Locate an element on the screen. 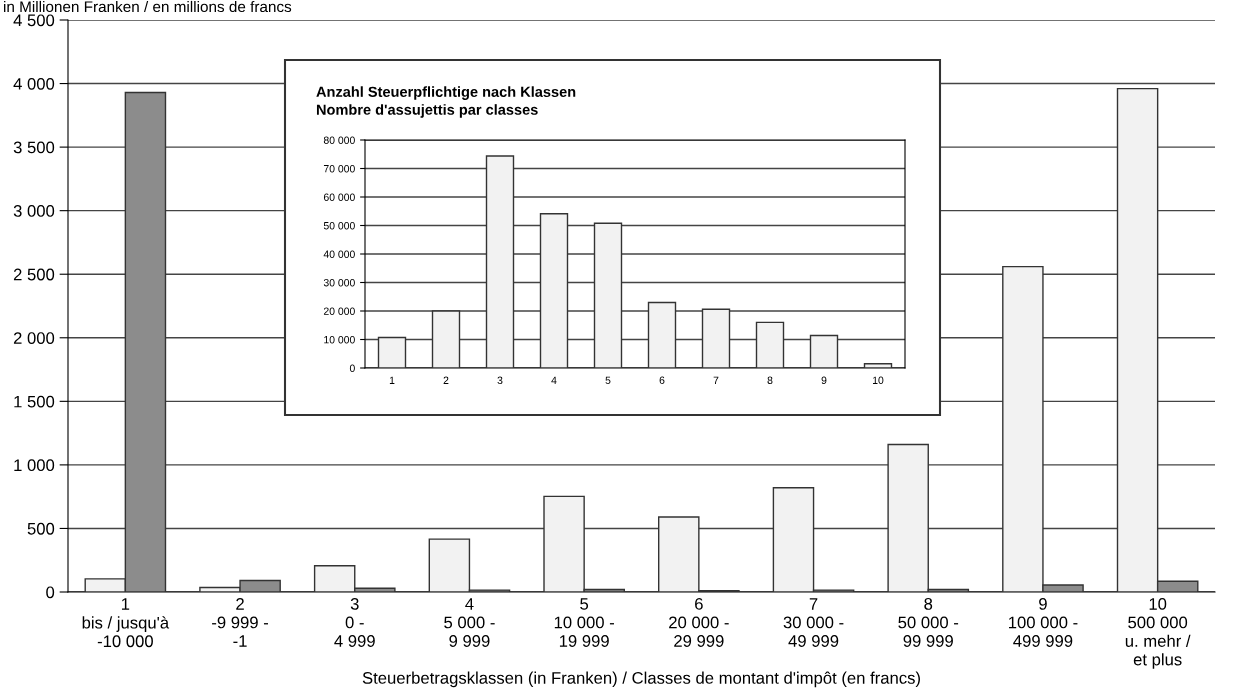 This screenshot has width=1245, height=698. x-tick-label: 10 is located at coordinates (878, 380).